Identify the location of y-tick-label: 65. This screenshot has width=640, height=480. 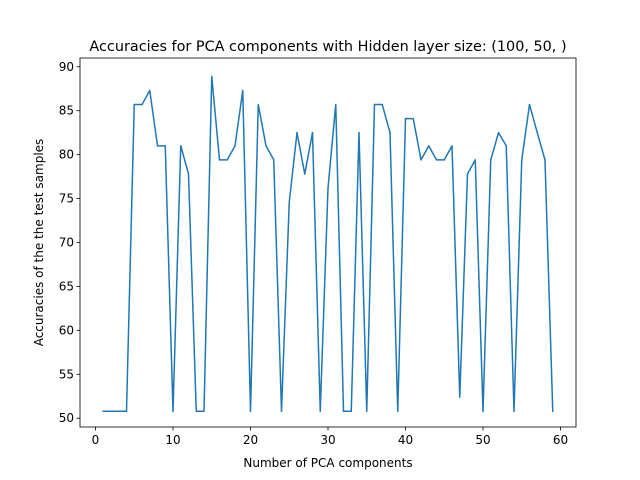
(66, 286).